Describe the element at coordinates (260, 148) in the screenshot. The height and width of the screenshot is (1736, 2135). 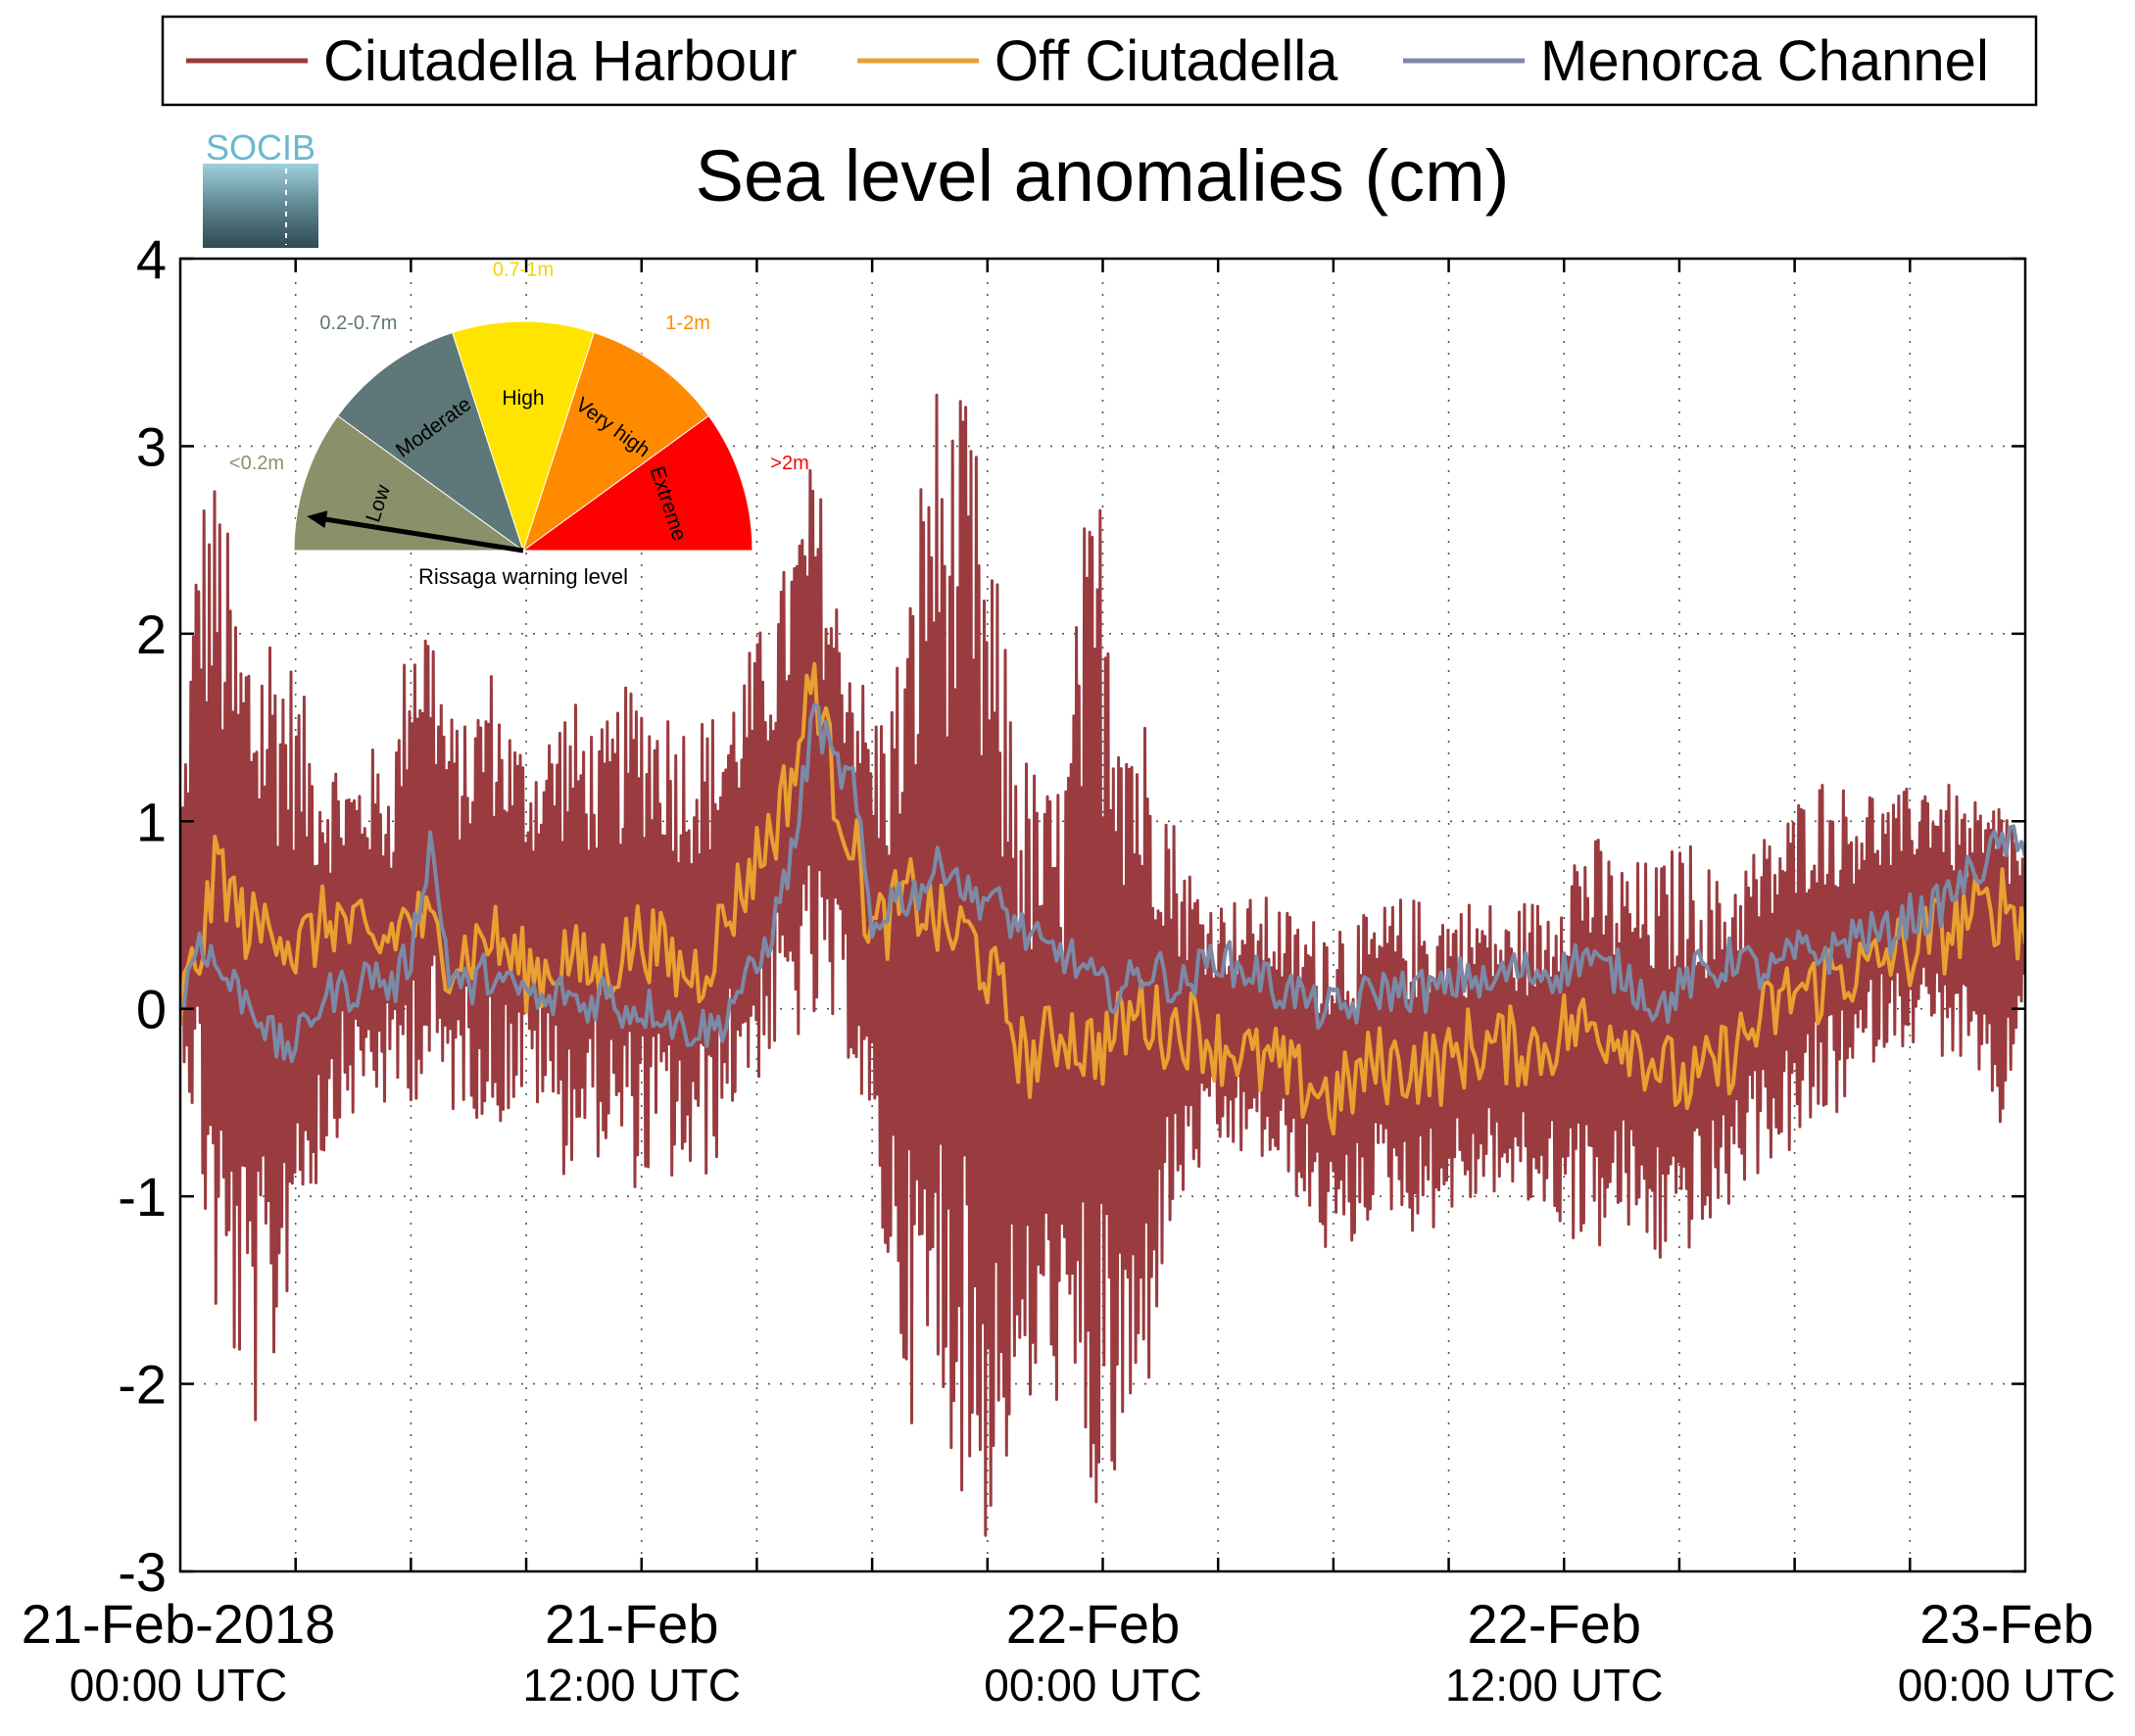
I see `logo-text: SOCIB` at that location.